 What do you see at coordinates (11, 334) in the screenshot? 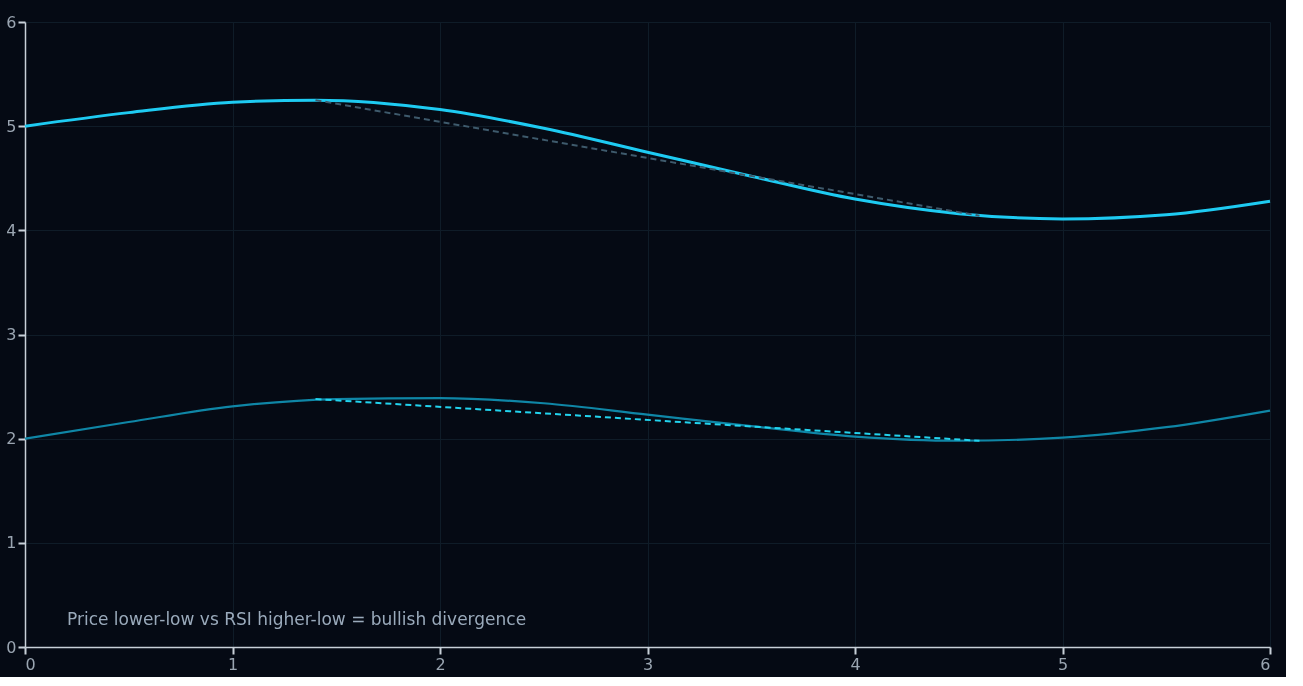
I see `y-tick-label: 3` at bounding box center [11, 334].